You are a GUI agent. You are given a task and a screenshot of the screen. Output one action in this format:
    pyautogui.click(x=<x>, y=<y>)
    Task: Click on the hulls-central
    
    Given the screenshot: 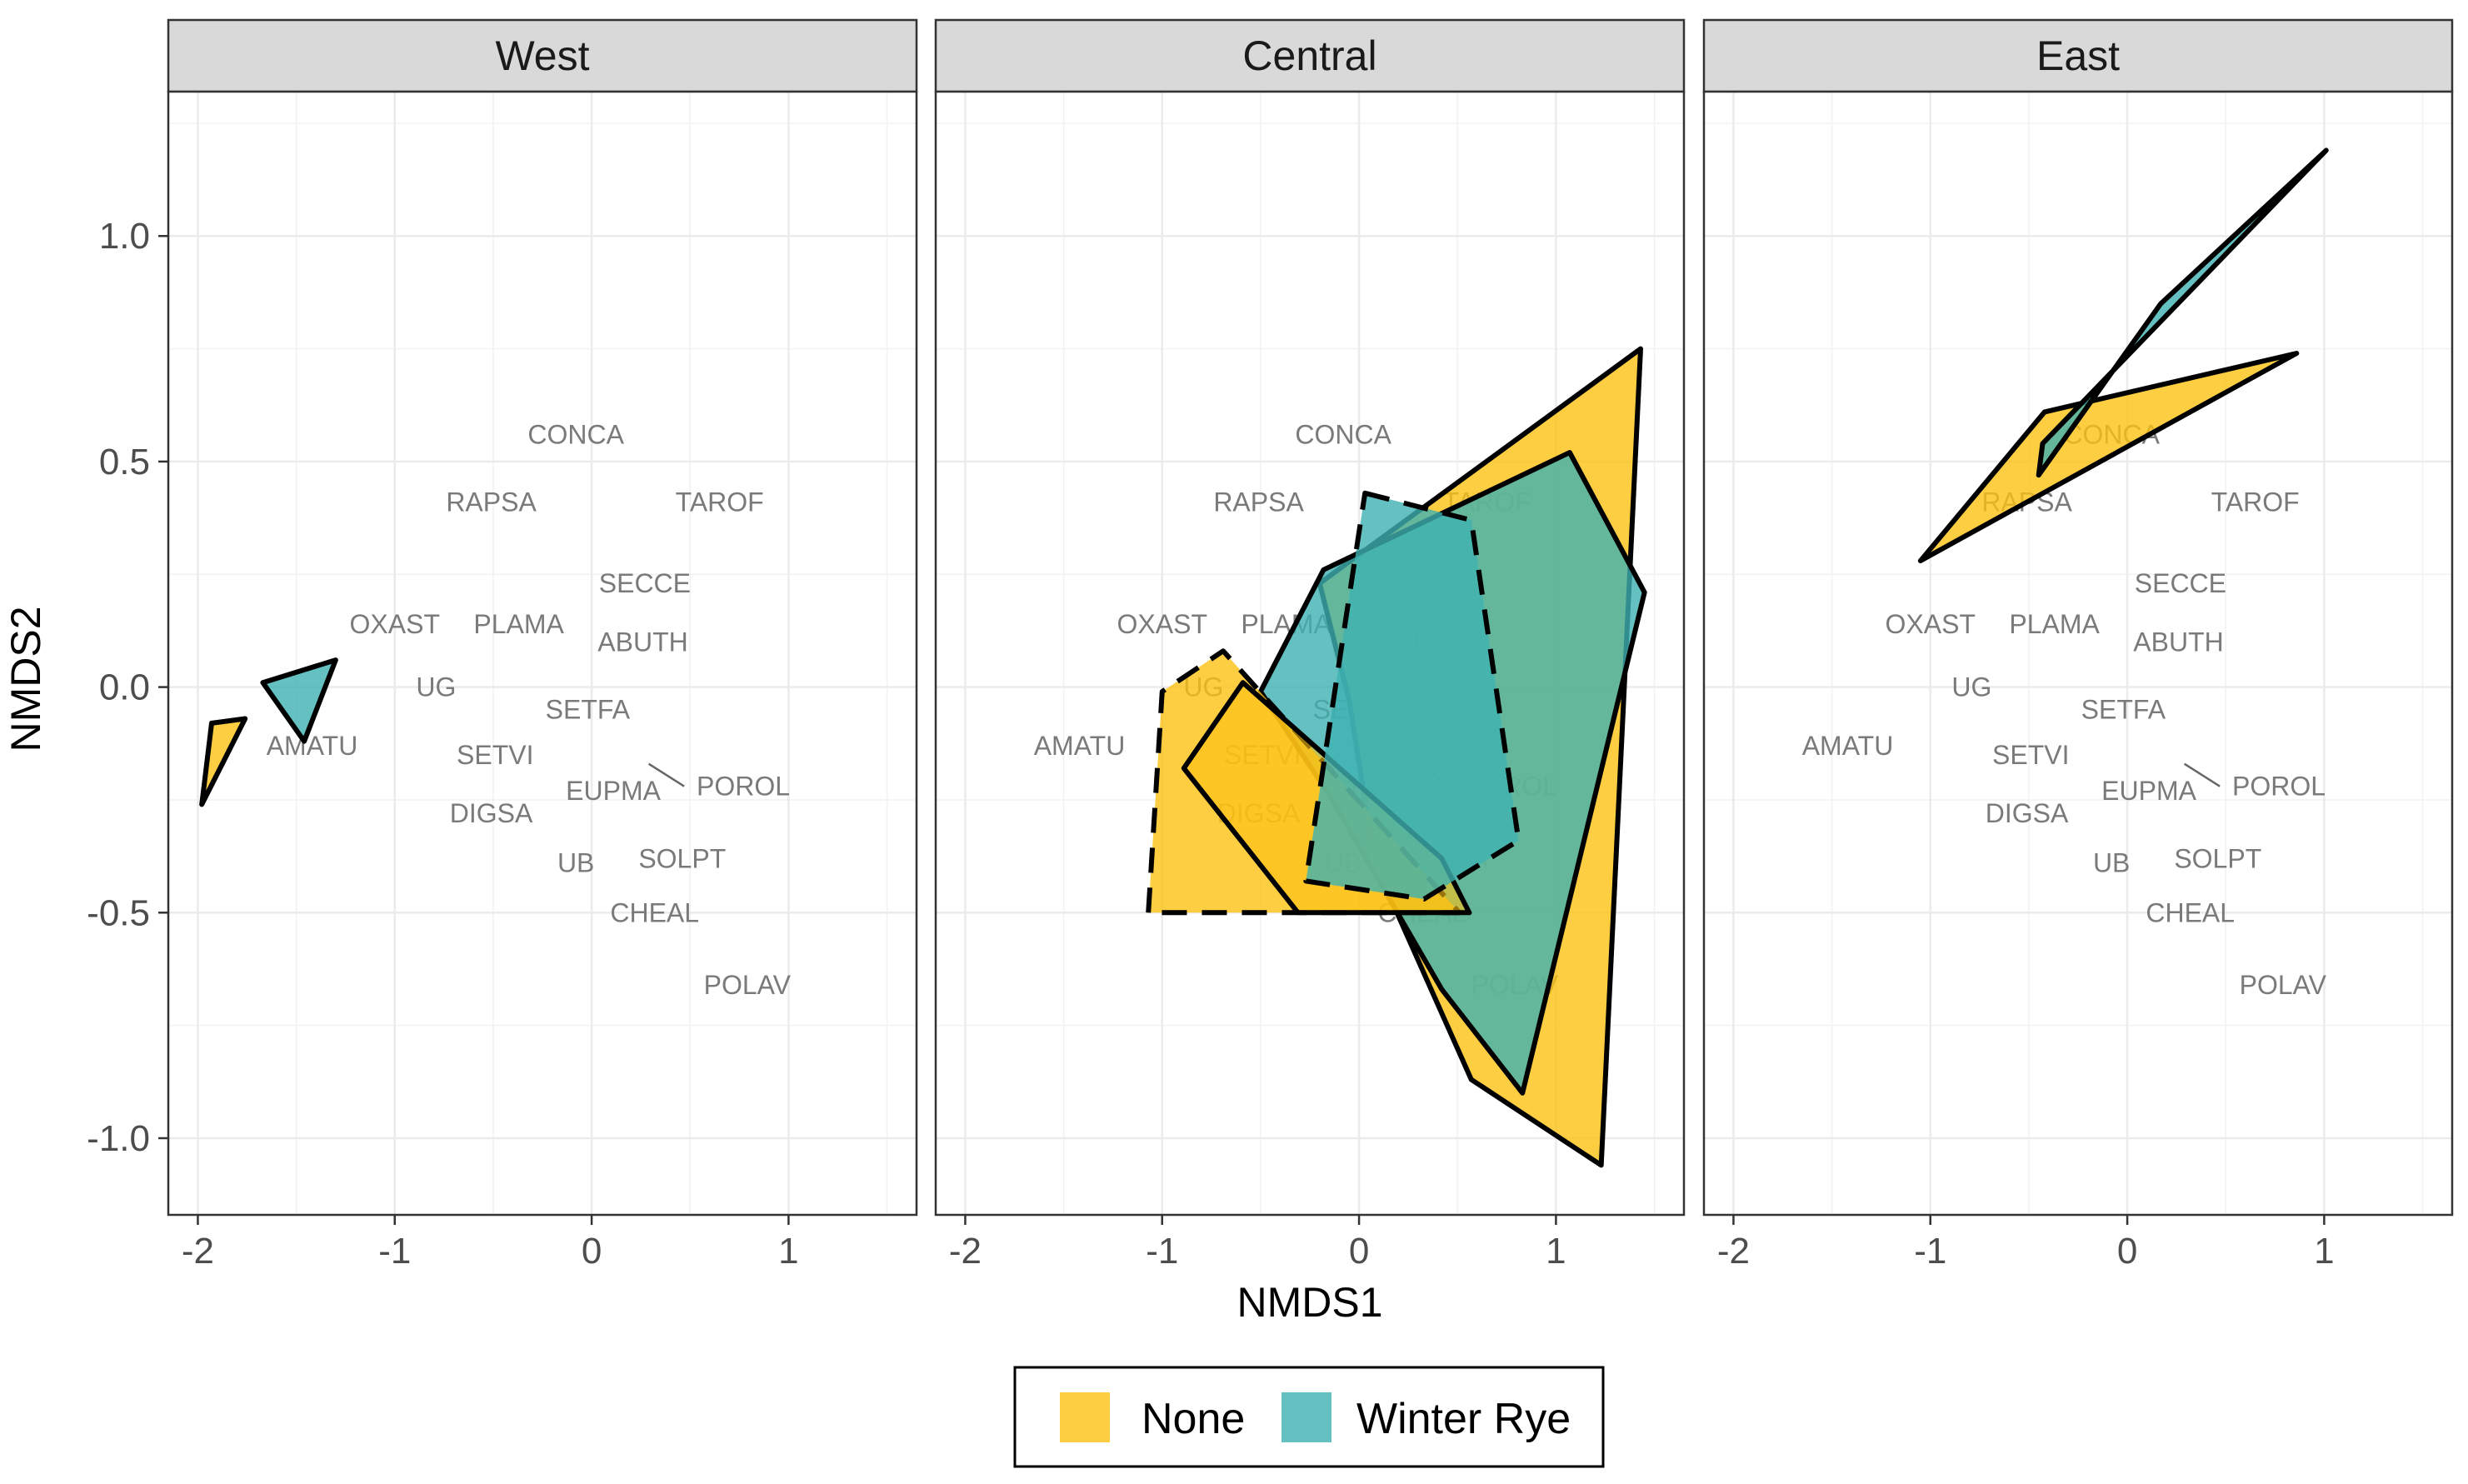 What is the action you would take?
    pyautogui.click(x=1396, y=757)
    